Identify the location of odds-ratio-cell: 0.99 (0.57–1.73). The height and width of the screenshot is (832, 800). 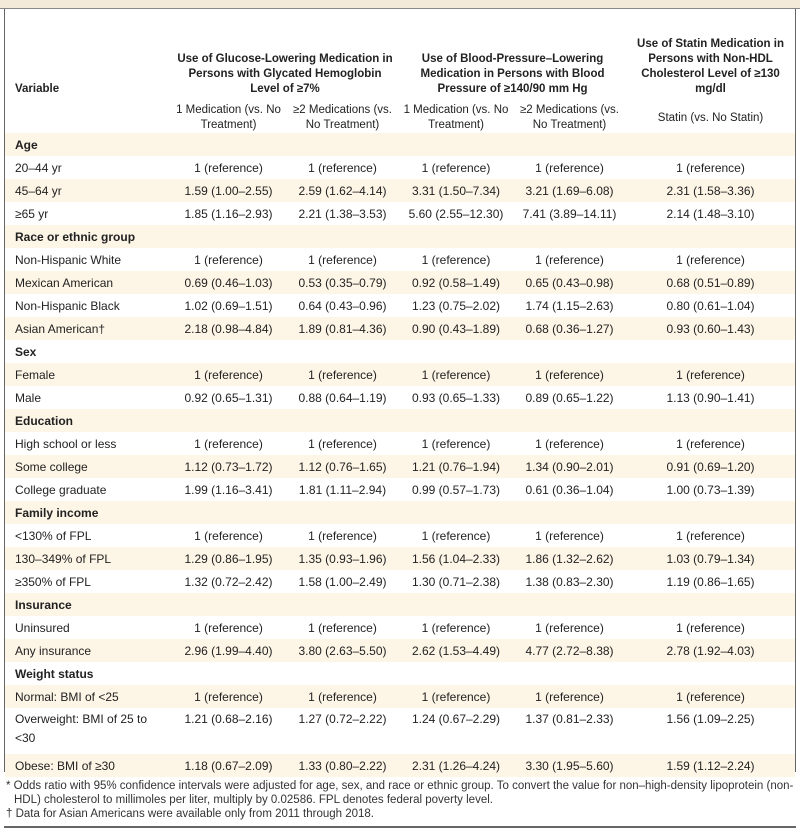
(456, 489).